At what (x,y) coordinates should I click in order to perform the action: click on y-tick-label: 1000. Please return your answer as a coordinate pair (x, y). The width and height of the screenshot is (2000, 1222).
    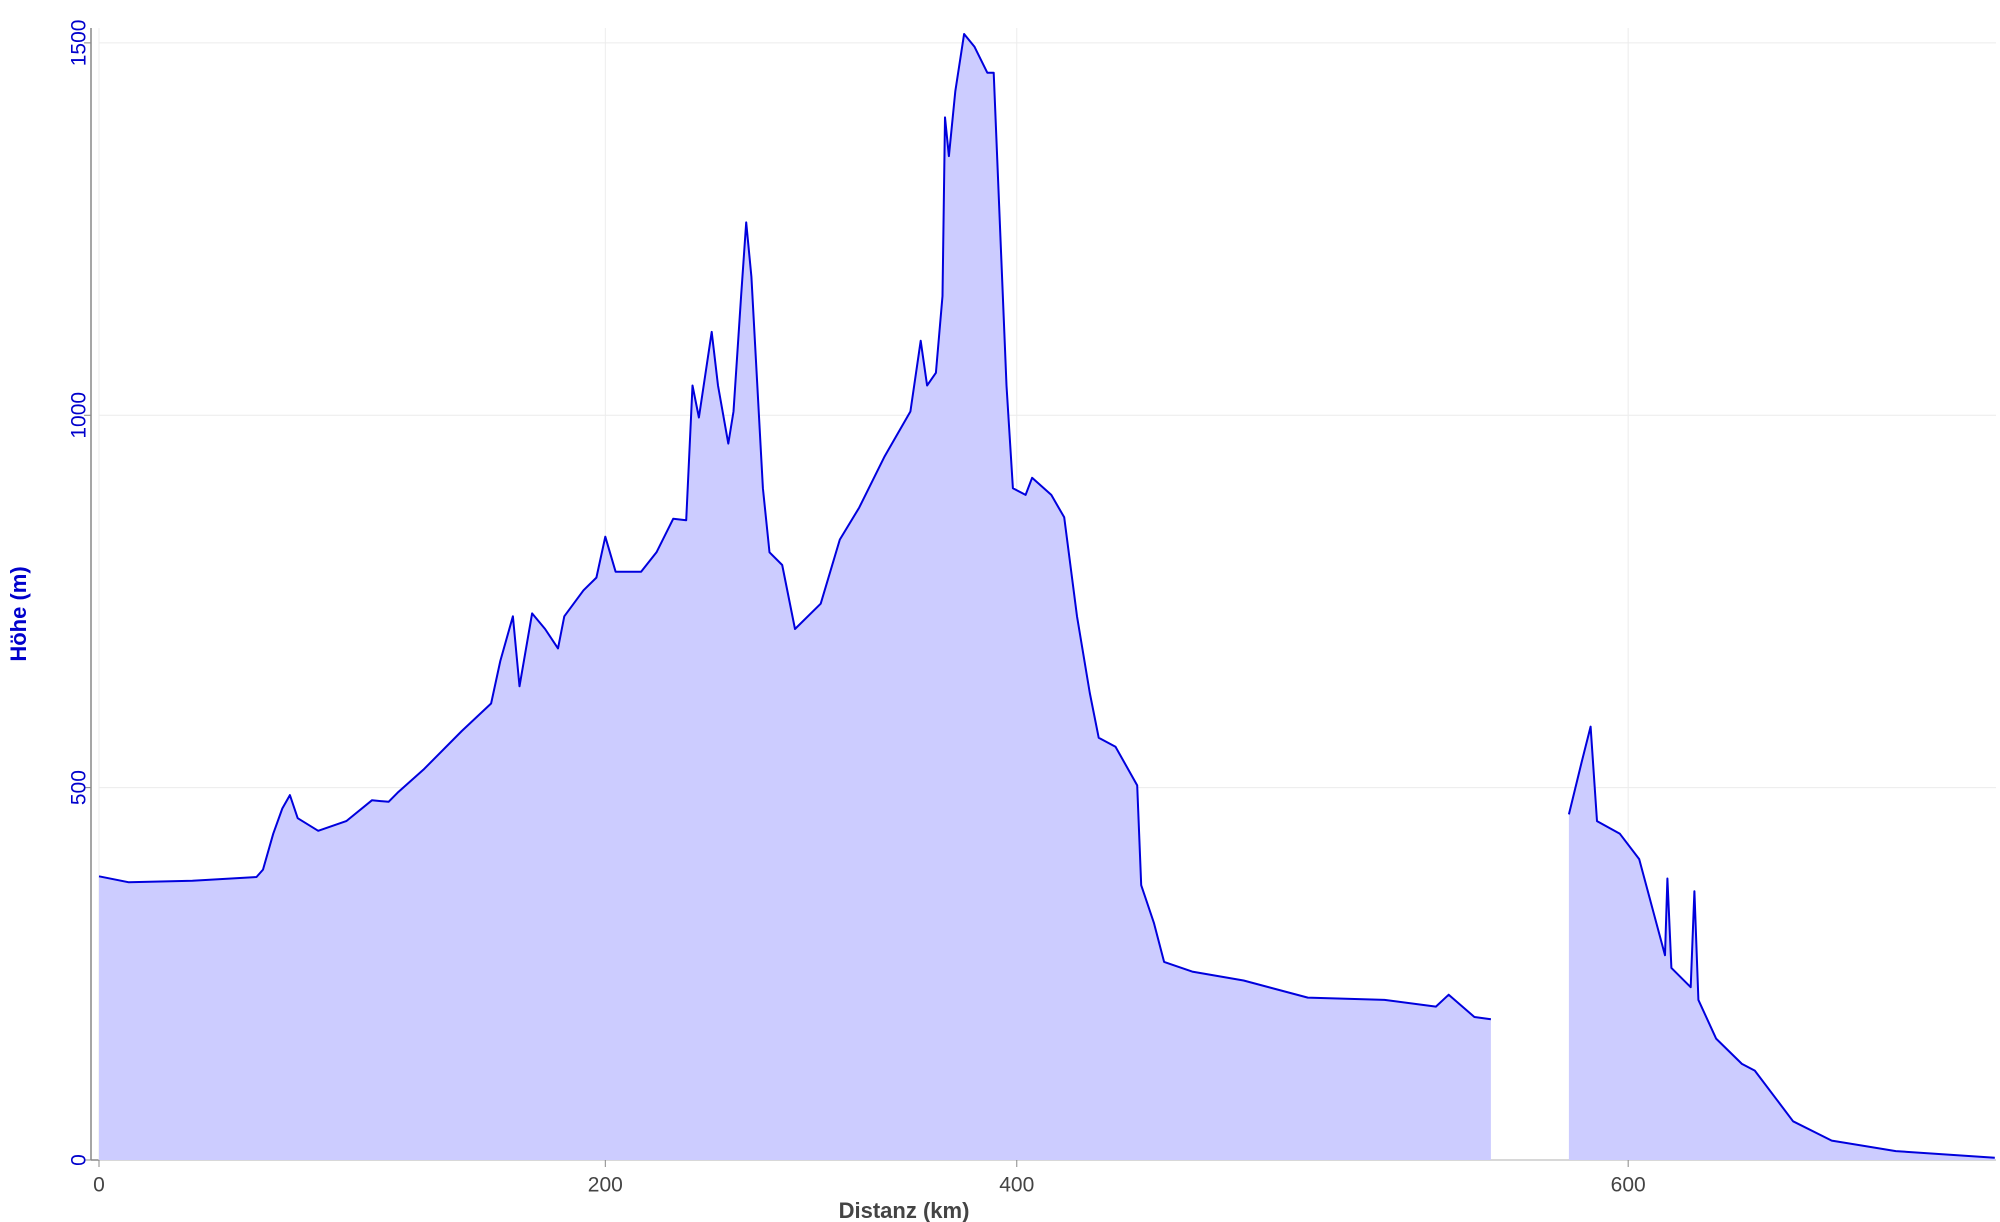
    Looking at the image, I should click on (79, 415).